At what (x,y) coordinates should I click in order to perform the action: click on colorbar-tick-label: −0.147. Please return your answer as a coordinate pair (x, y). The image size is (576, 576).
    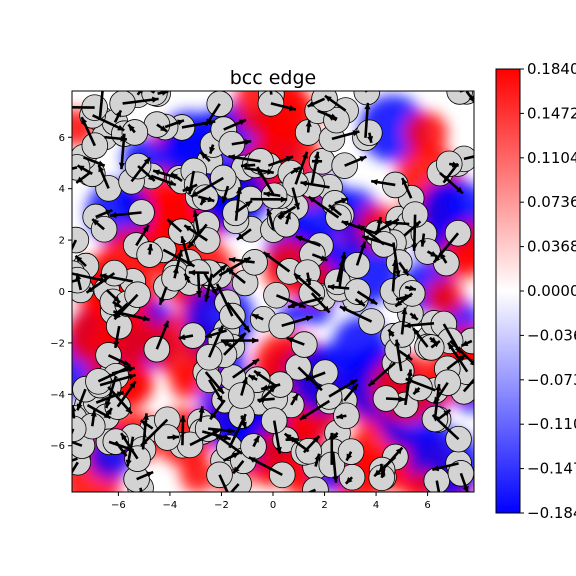
    Looking at the image, I should click on (551, 469).